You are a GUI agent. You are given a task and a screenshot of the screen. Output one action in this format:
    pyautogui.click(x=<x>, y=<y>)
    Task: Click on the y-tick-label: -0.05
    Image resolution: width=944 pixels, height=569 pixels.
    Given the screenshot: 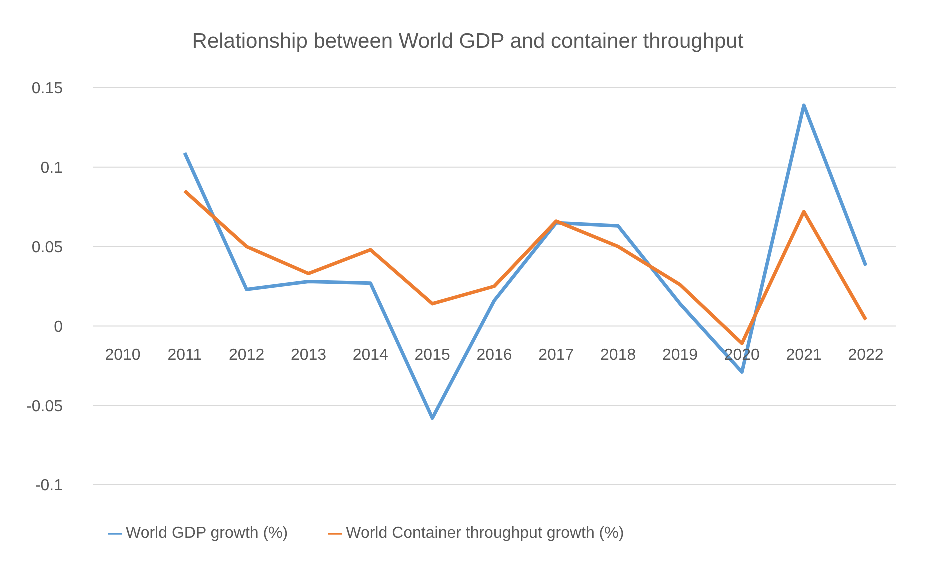 What is the action you would take?
    pyautogui.click(x=45, y=407)
    